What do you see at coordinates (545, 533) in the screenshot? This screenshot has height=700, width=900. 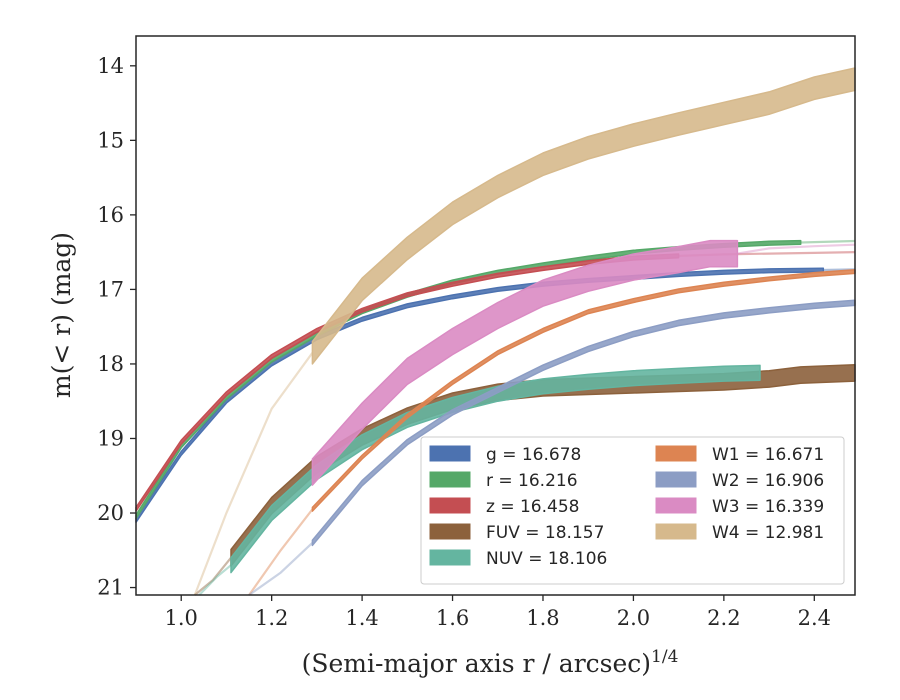 I see `legend-label-fuv: FUV = 18.157` at bounding box center [545, 533].